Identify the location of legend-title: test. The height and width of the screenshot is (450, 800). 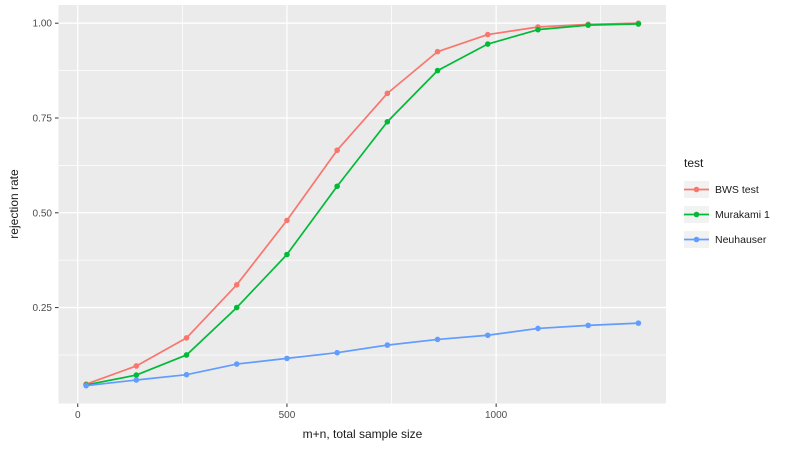
(694, 163).